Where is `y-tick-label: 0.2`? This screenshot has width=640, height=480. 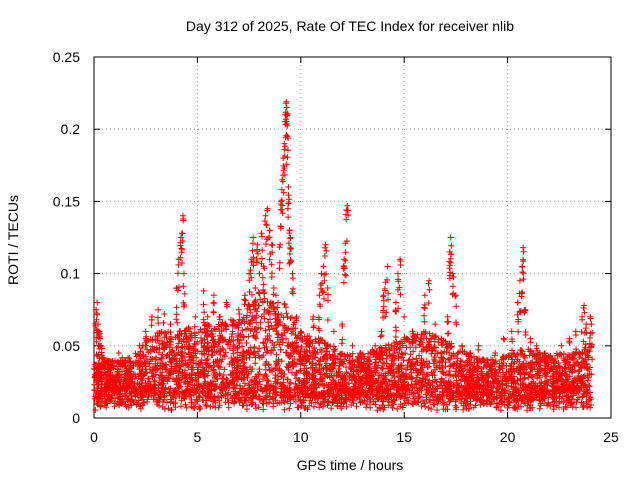
y-tick-label: 0.2 is located at coordinates (71, 129).